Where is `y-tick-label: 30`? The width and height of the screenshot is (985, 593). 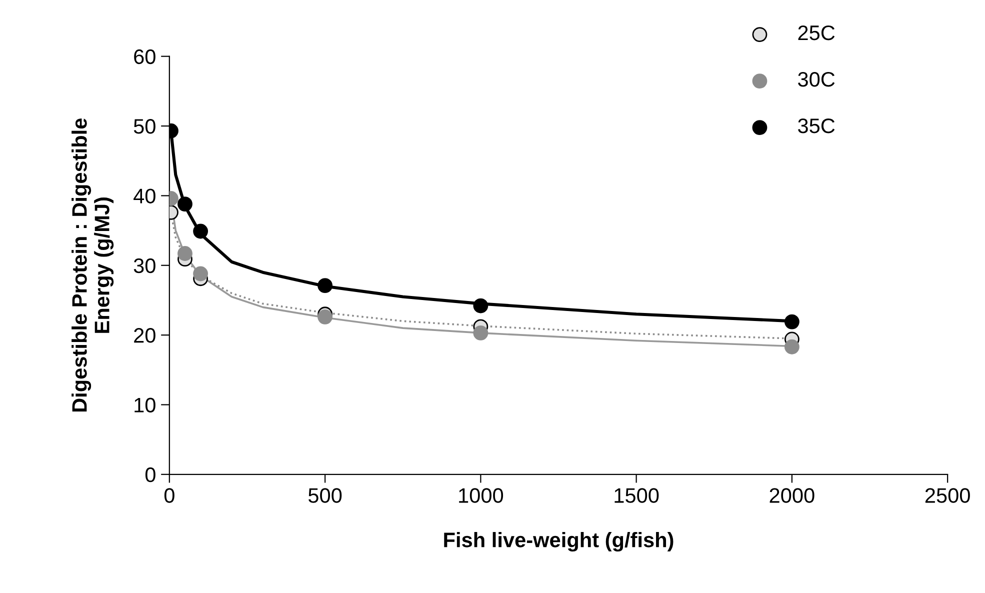
y-tick-label: 30 is located at coordinates (145, 266).